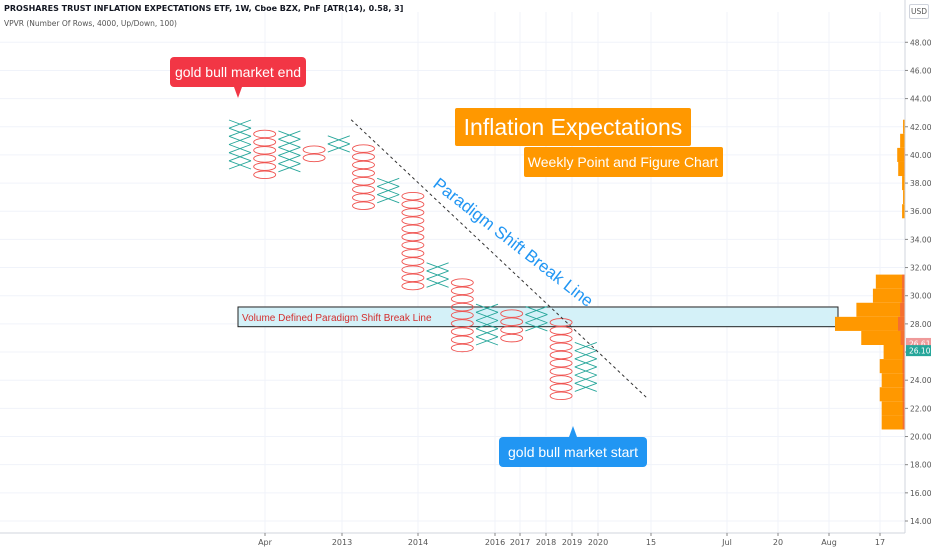  Describe the element at coordinates (921, 70) in the screenshot. I see `price-tick-label: 46.00` at that location.